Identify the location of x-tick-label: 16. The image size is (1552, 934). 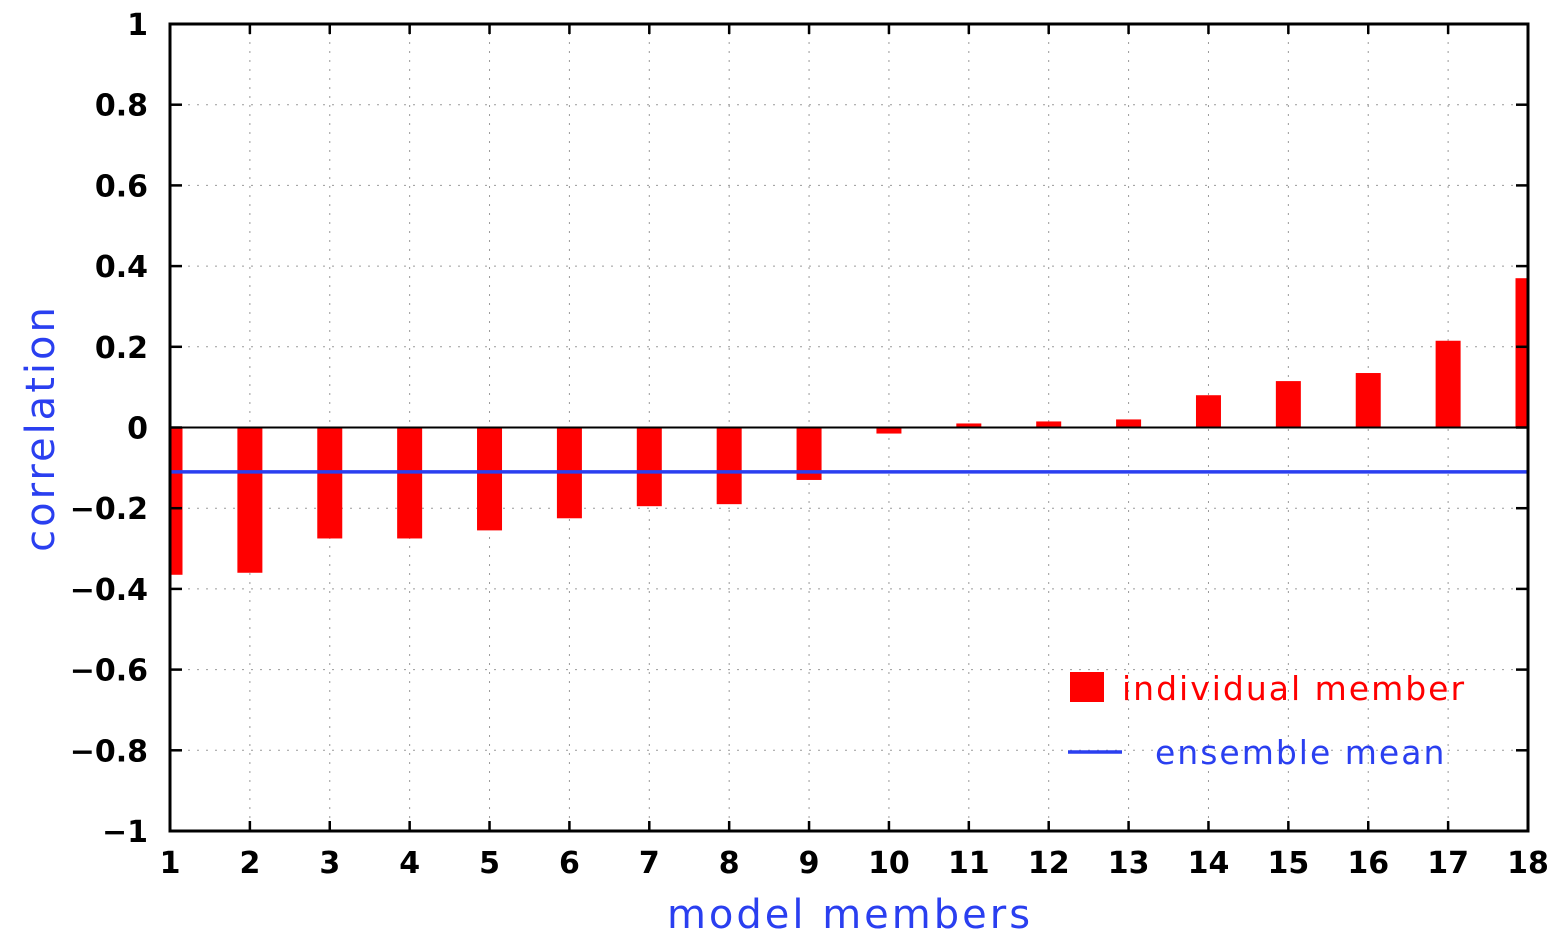
(1368, 863).